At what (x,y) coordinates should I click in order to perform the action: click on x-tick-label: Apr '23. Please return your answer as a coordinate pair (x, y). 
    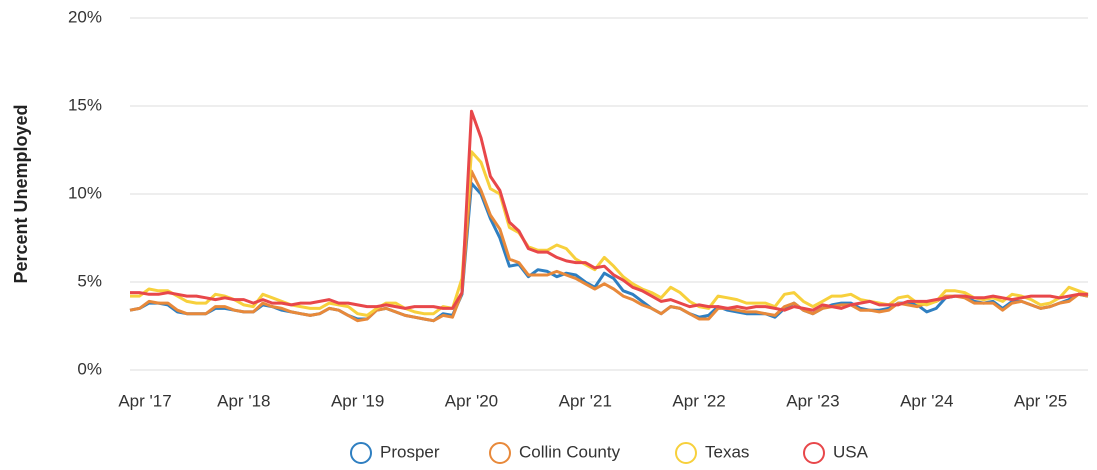
    Looking at the image, I should click on (812, 400).